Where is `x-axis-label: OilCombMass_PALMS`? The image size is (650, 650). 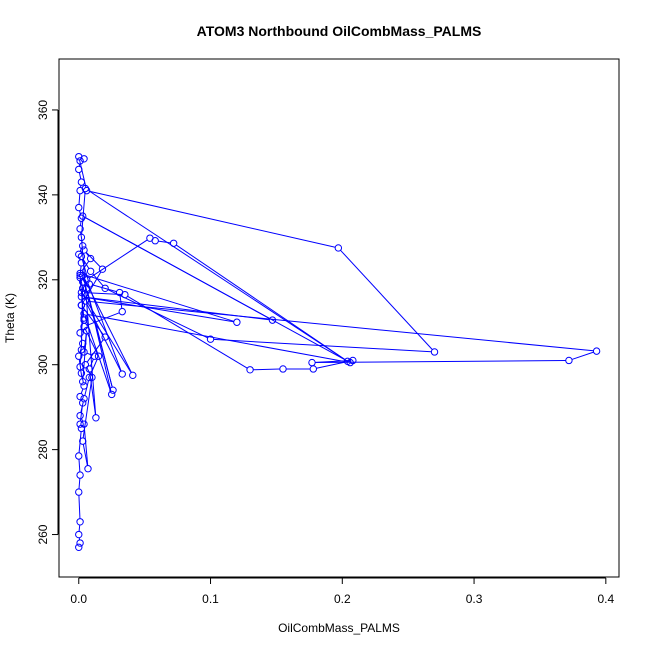 x-axis-label: OilCombMass_PALMS is located at coordinates (339, 628).